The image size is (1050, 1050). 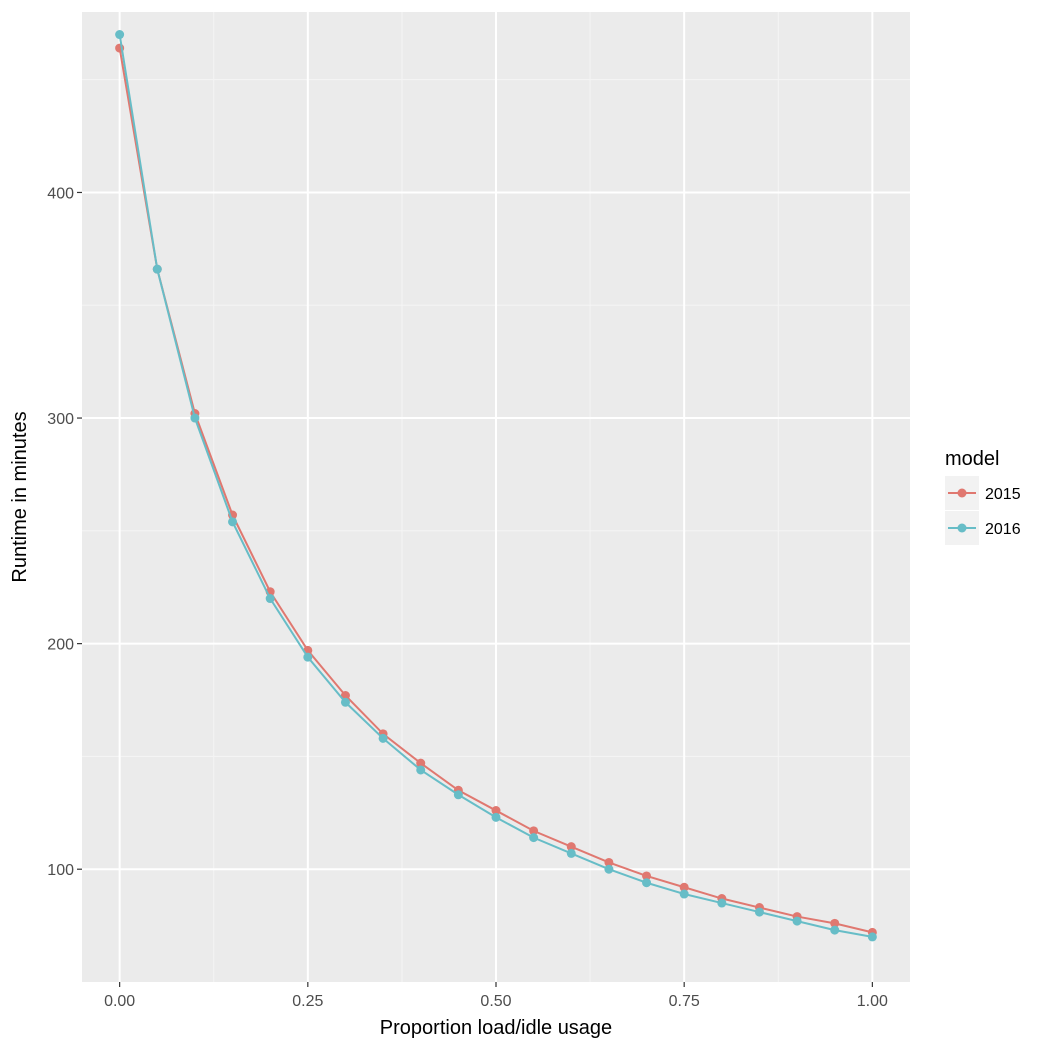 I want to click on y-tick-label: 100, so click(x=60, y=870).